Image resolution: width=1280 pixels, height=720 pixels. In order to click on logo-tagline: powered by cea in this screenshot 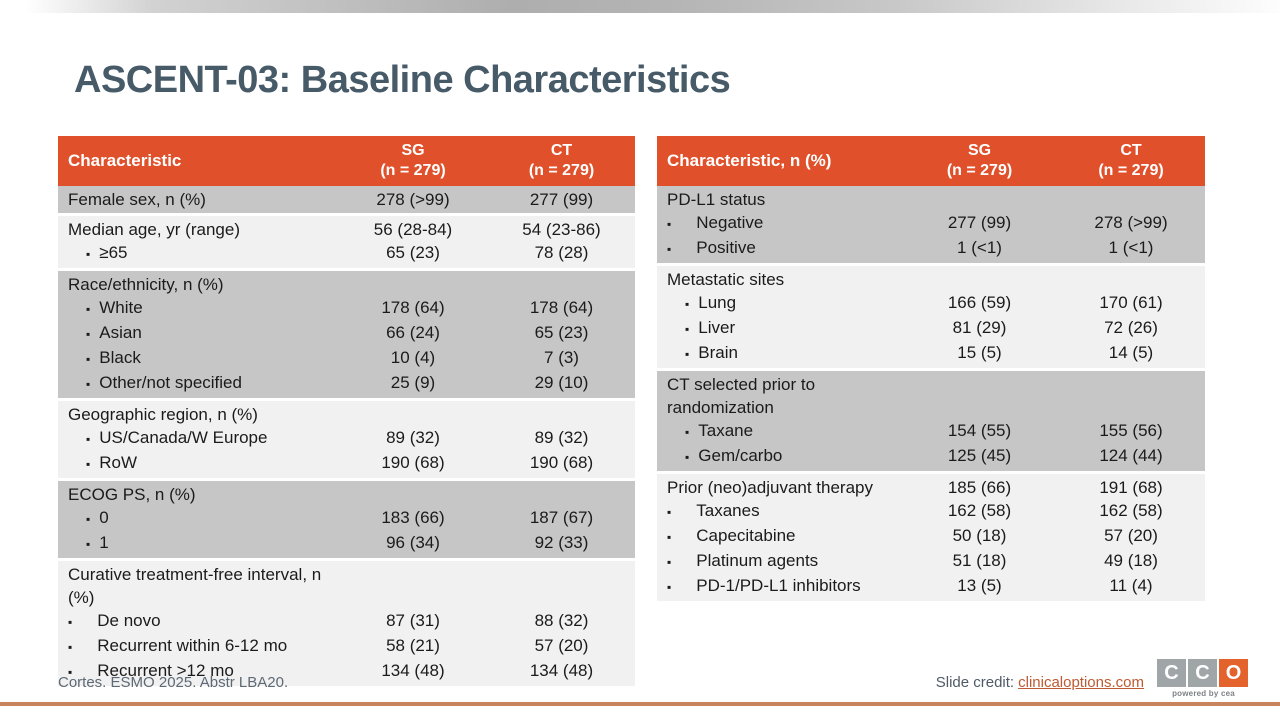, I will do `click(1203, 693)`.